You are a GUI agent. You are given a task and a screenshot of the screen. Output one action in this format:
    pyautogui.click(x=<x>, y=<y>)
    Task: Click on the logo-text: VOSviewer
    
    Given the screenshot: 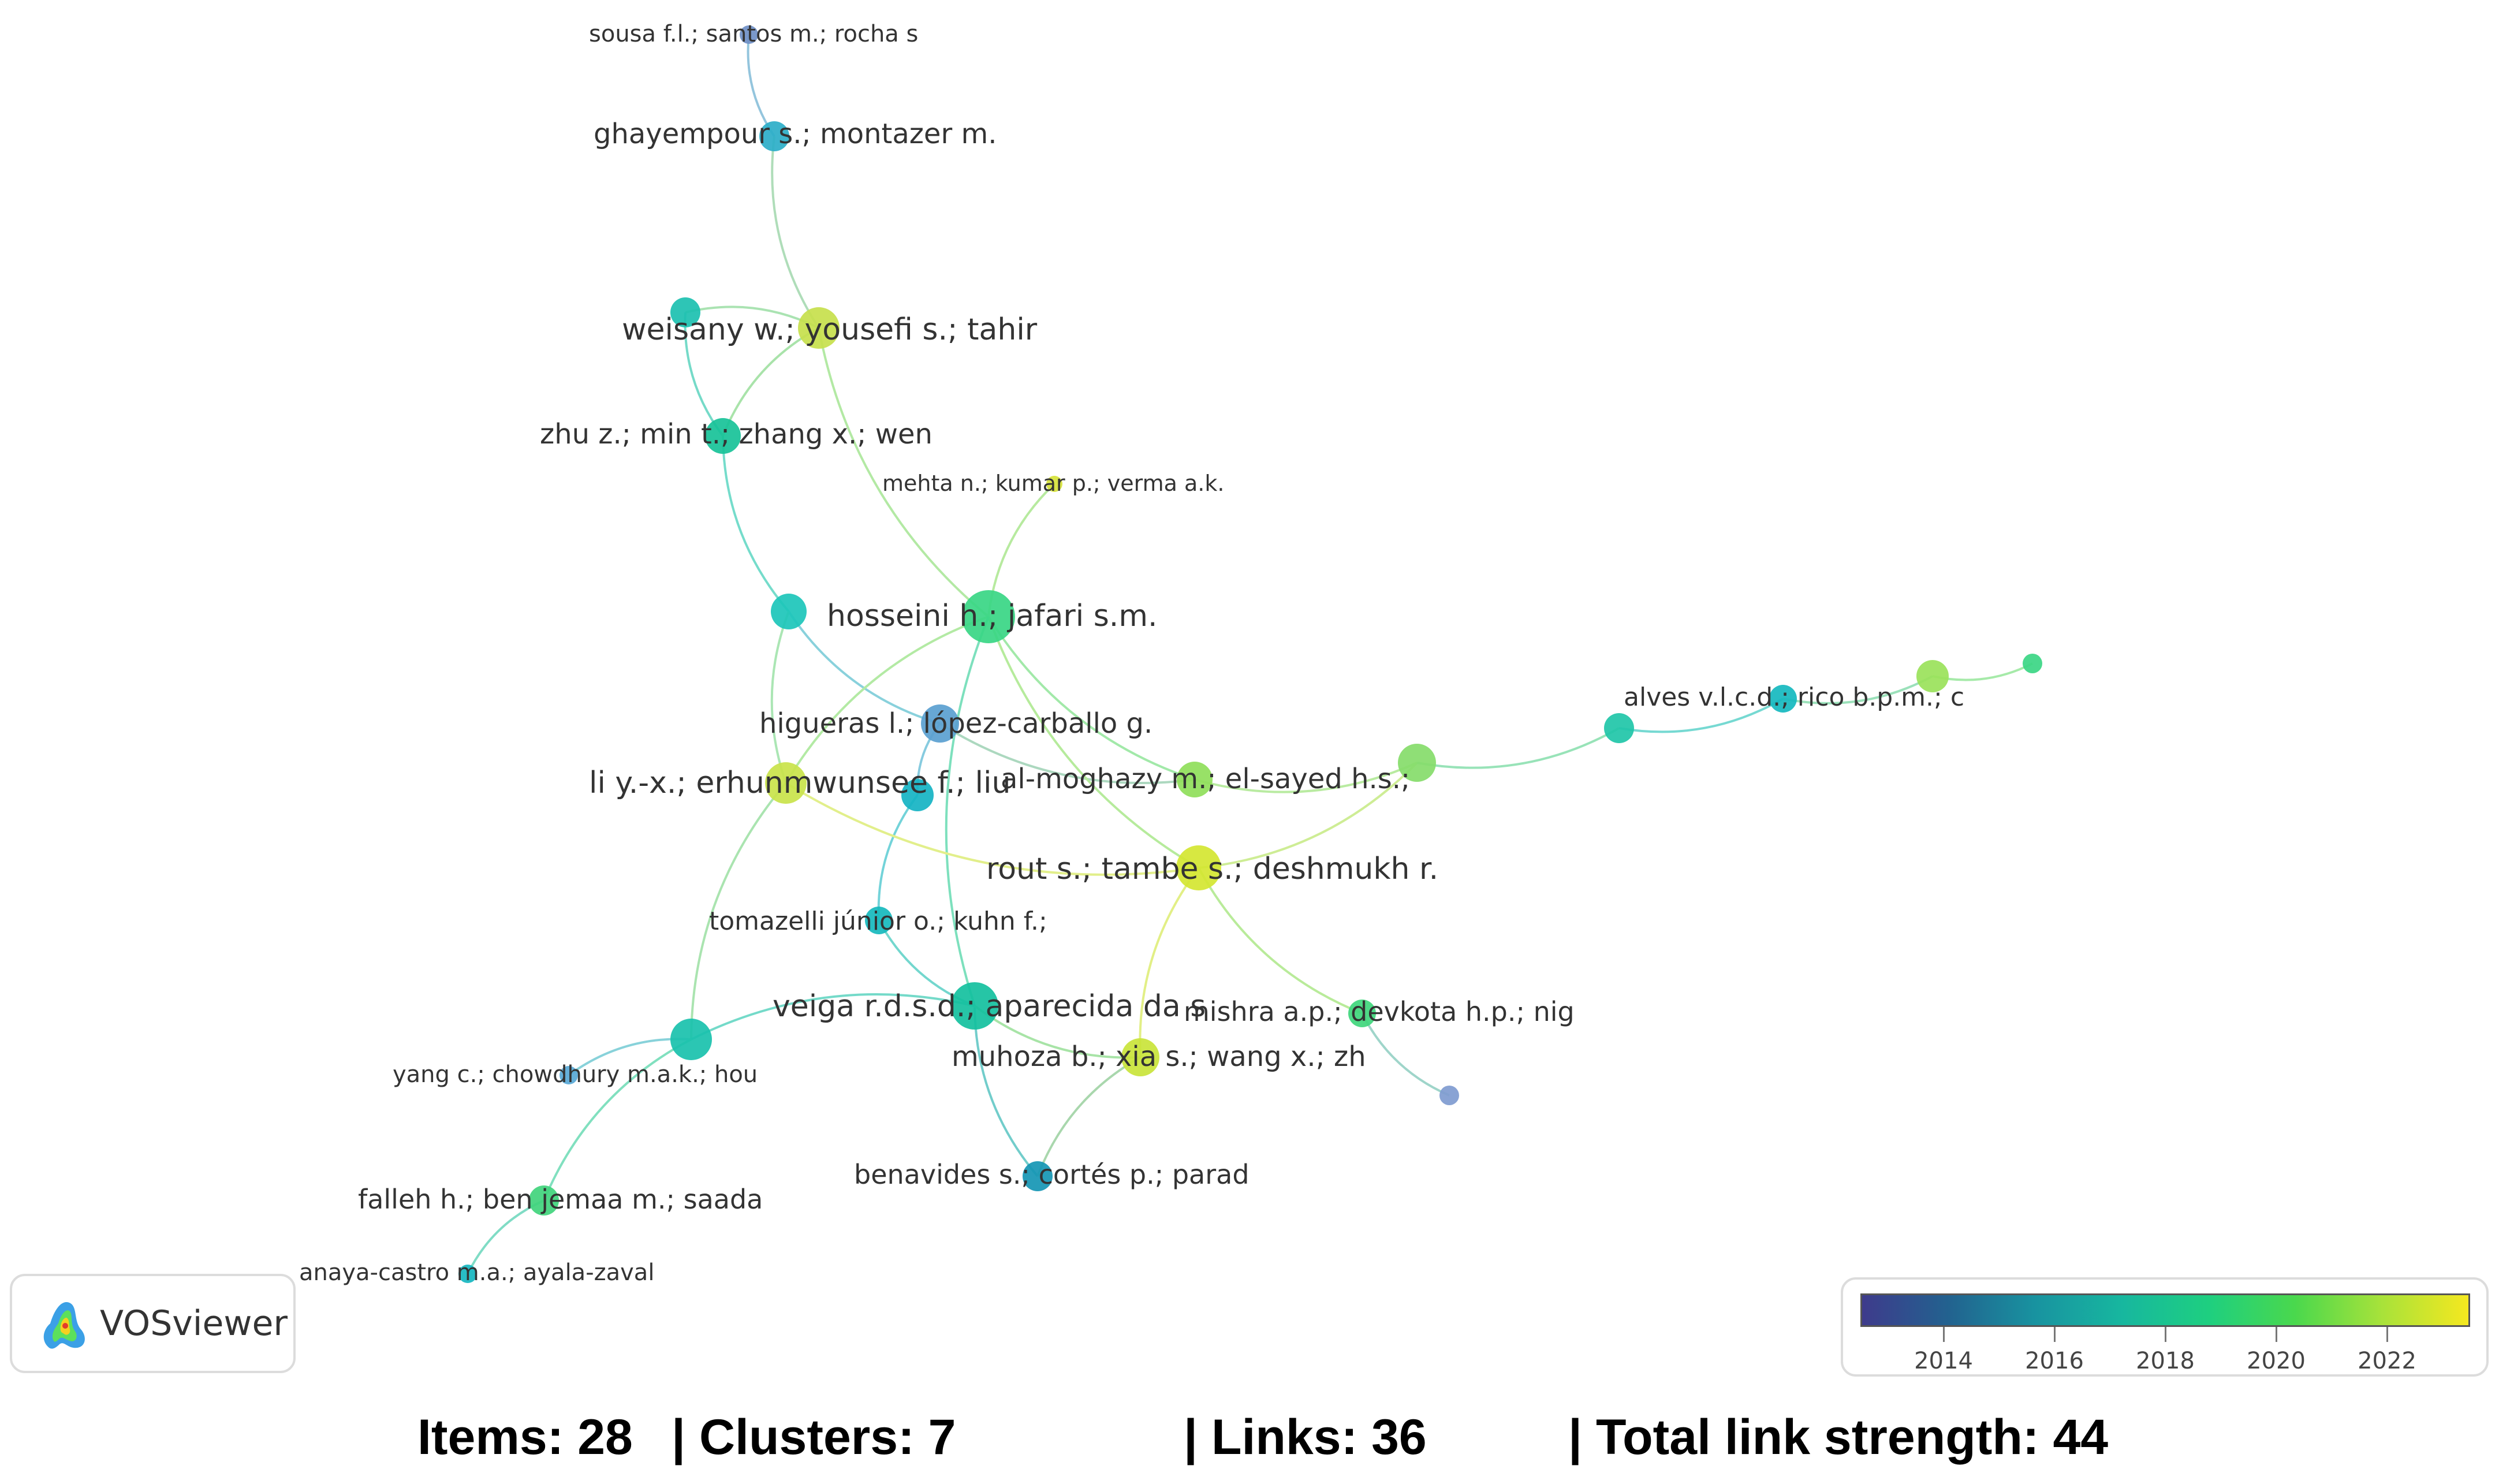 What is the action you would take?
    pyautogui.click(x=194, y=1323)
    